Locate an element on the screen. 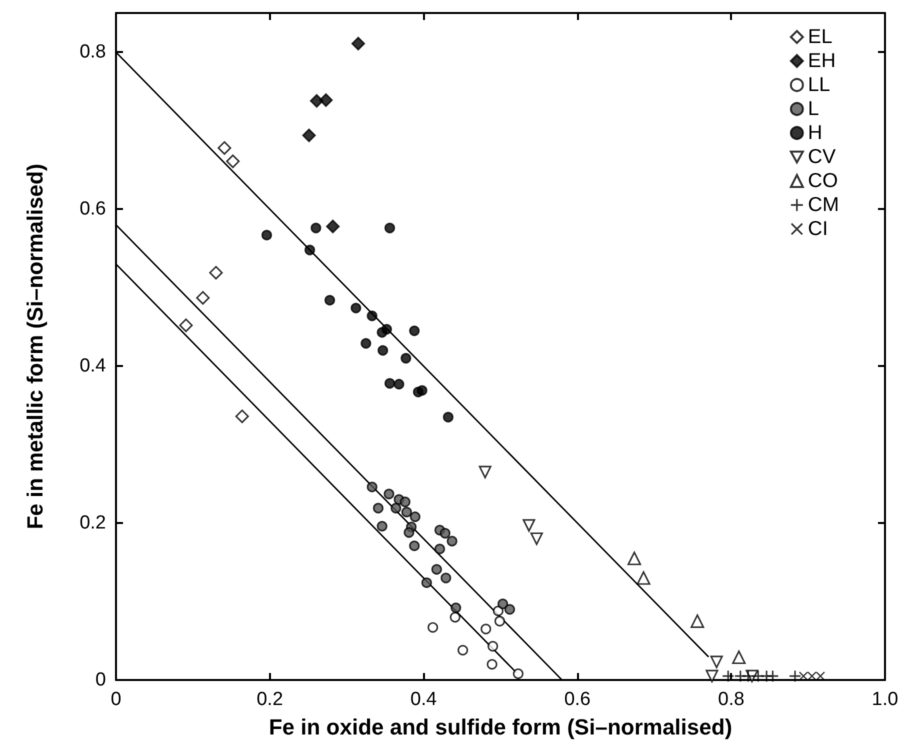  legend-label: EL is located at coordinates (820, 37).